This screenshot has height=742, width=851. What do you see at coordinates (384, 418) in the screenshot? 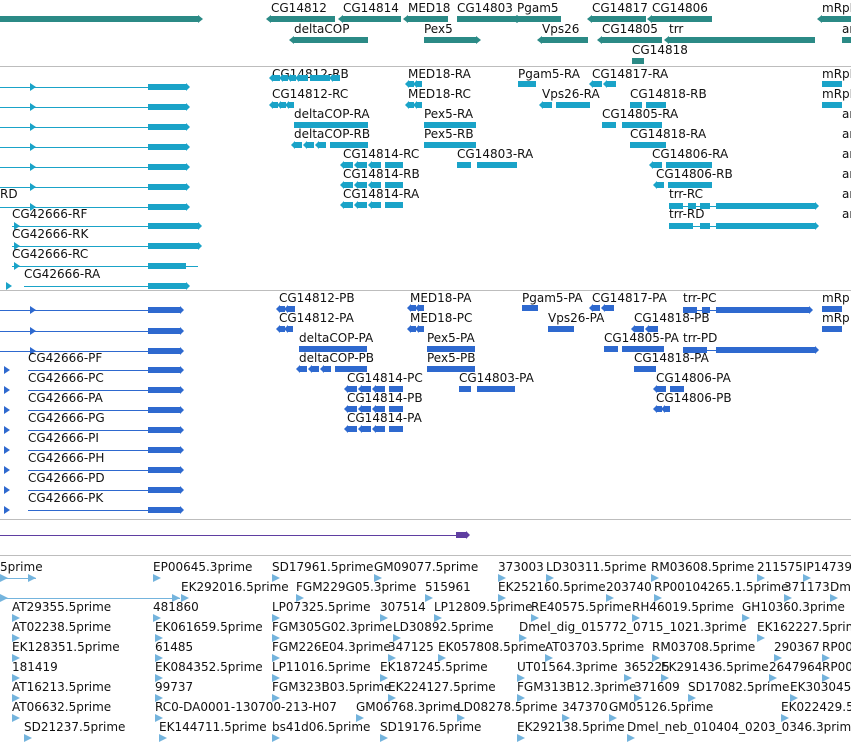
I see `feature-label: CG14814-PA` at bounding box center [384, 418].